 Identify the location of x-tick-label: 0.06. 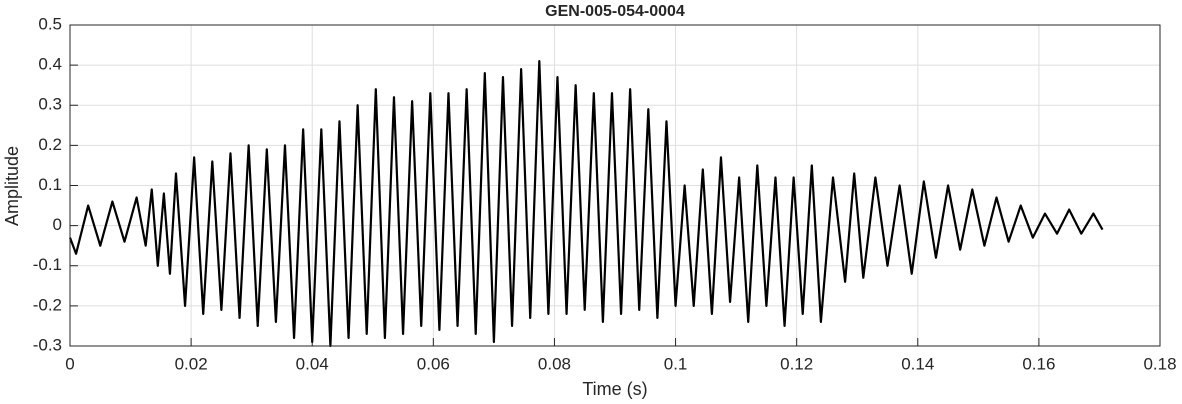
(433, 363).